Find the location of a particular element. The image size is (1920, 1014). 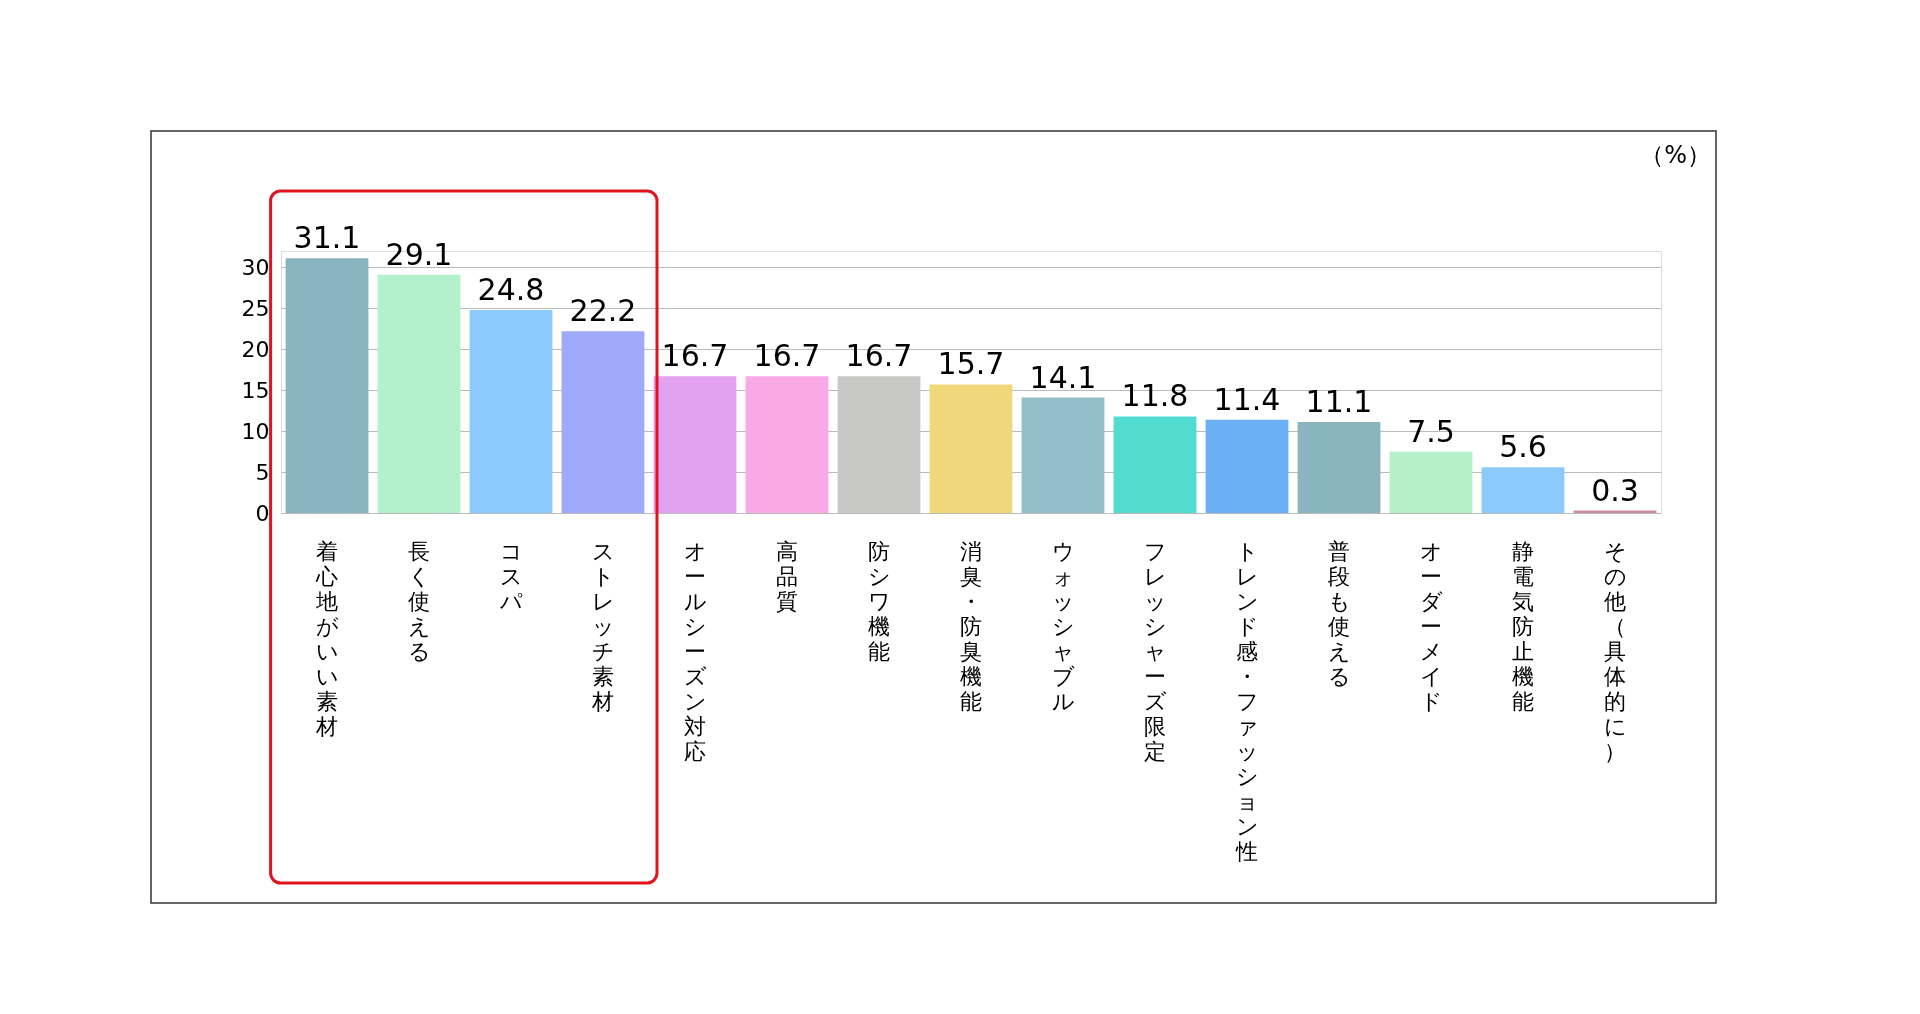

data-label: 14.1 is located at coordinates (1063, 377).